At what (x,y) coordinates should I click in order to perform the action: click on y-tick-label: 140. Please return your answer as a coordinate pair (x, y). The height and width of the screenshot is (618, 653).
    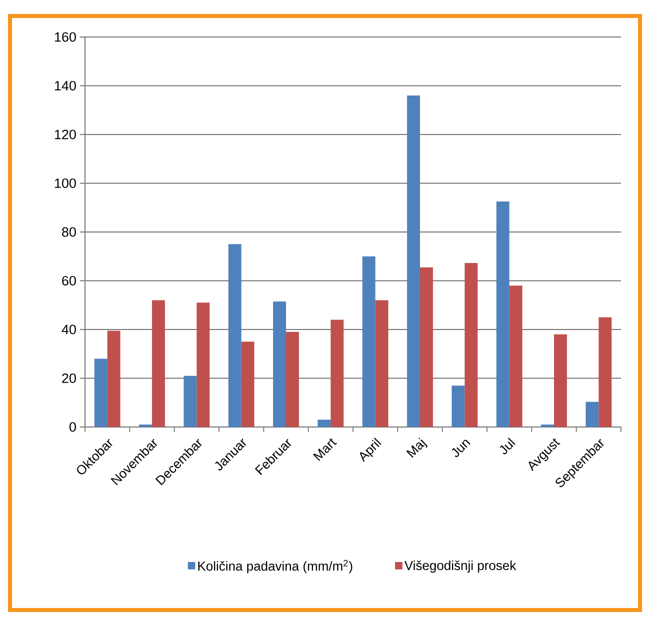
    Looking at the image, I should click on (65, 85).